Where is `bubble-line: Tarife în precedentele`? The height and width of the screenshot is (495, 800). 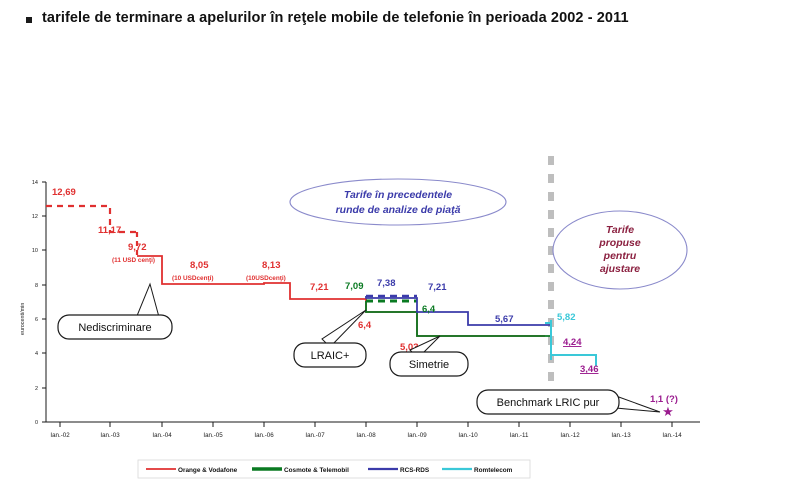 bubble-line: Tarife în precedentele is located at coordinates (398, 195).